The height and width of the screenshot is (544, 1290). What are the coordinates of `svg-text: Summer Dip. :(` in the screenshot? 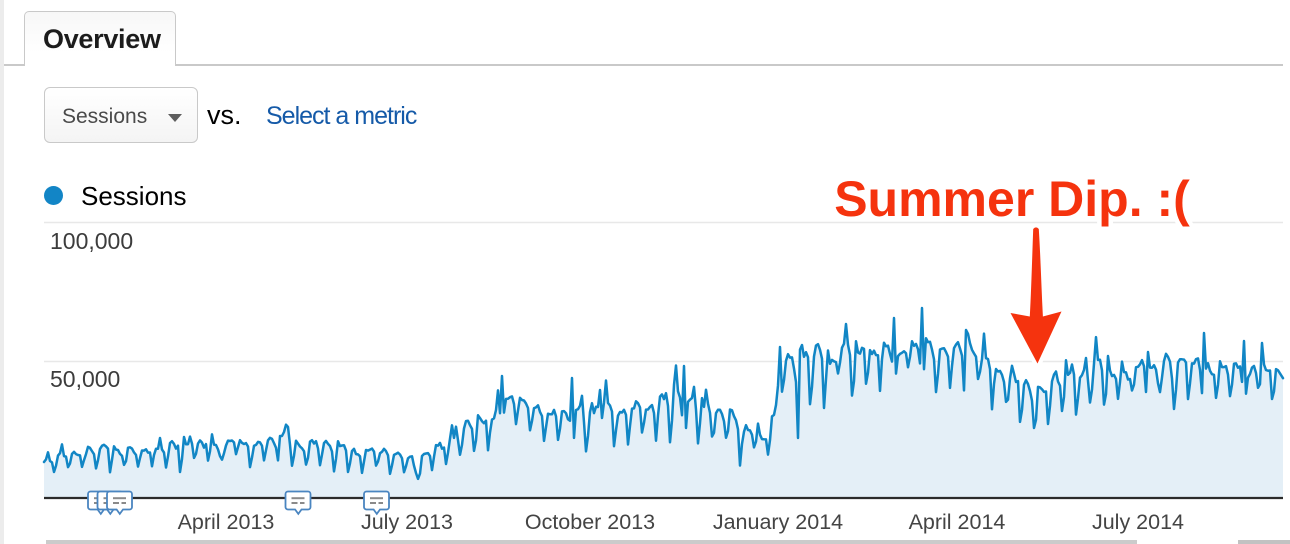 It's located at (1012, 199).